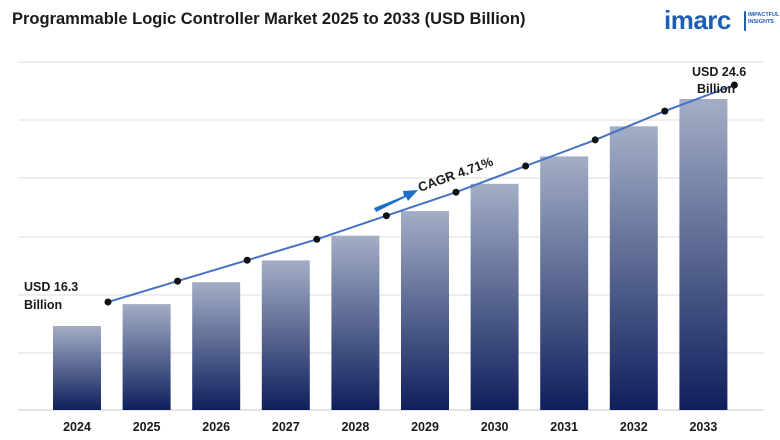  Describe the element at coordinates (665, 111) in the screenshot. I see `trend-point-2032` at that location.